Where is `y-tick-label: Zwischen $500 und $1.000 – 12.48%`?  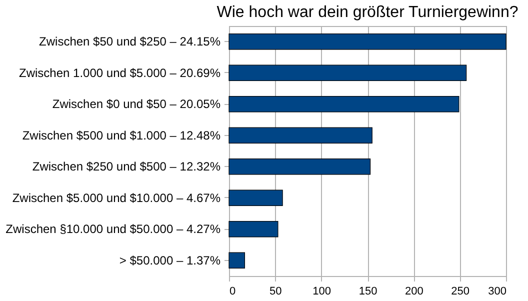
y-tick-label: Zwischen $500 und $1.000 – 12.48% is located at coordinates (121, 135).